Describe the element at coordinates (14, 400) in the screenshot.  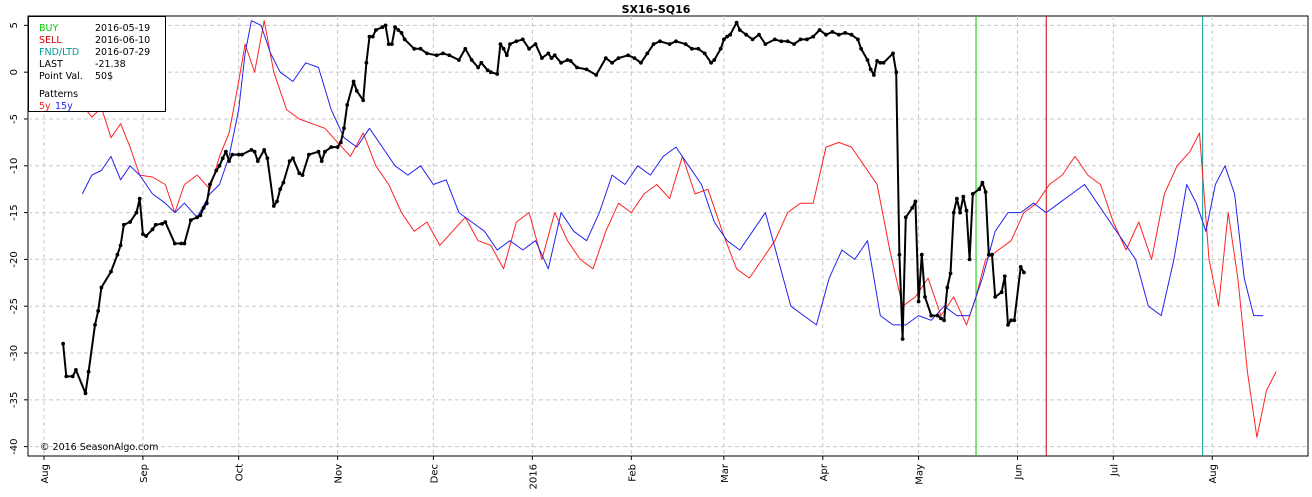
I see `y-tick-label: -35` at that location.